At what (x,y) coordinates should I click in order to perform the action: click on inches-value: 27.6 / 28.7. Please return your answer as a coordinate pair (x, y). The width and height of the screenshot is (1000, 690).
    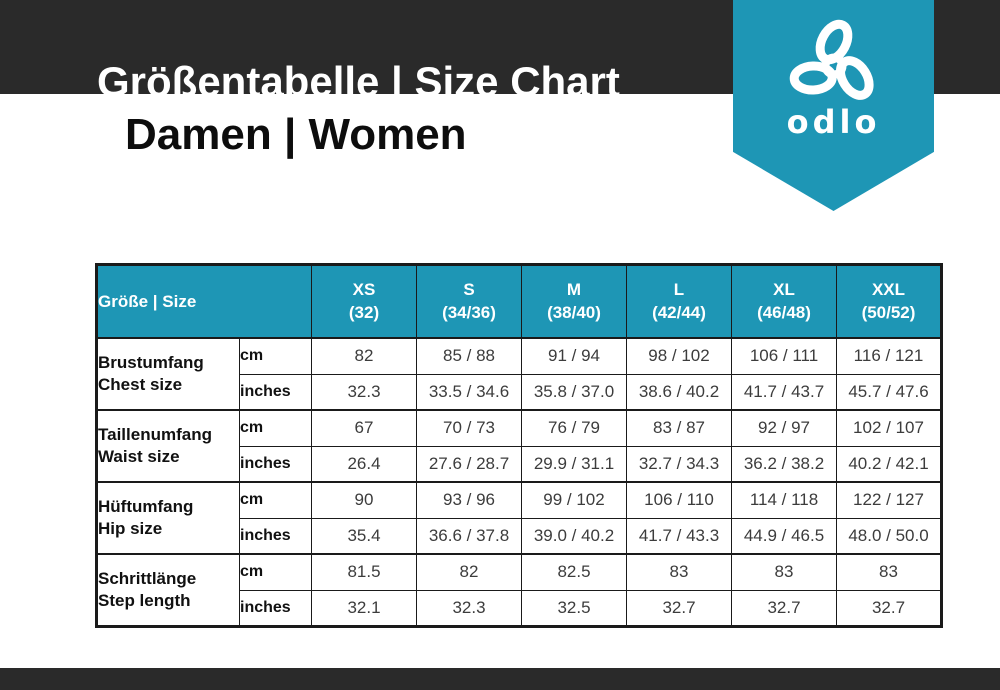
    Looking at the image, I should click on (469, 464).